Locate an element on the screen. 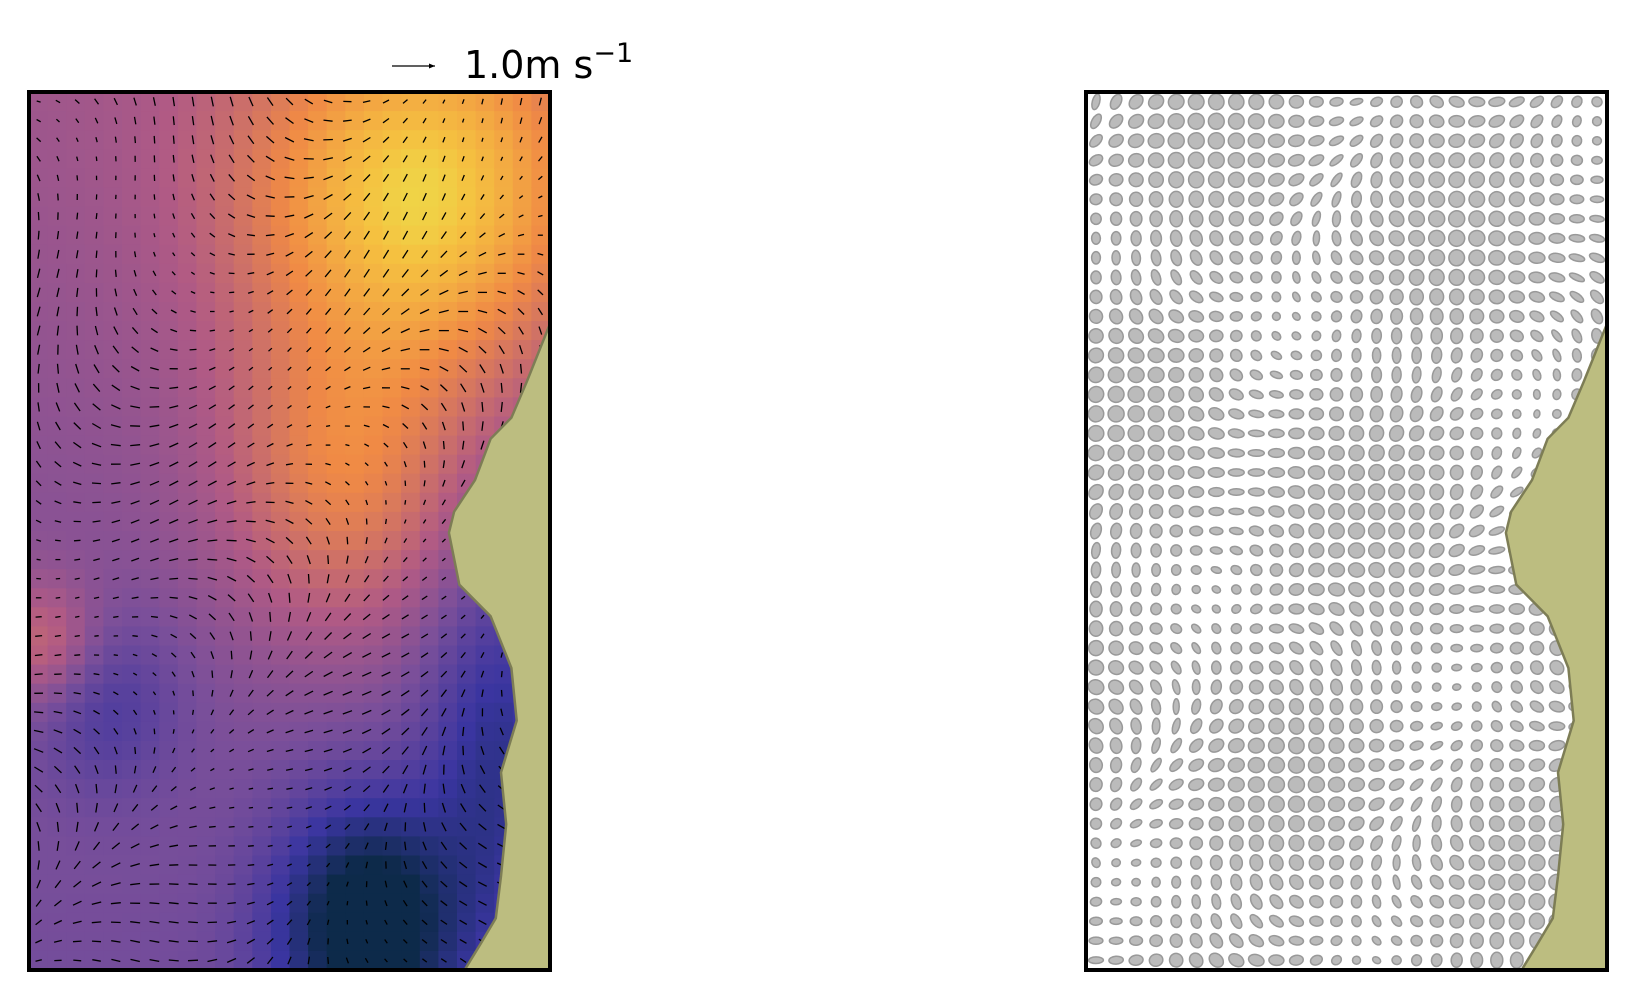 This screenshot has height=999, width=1634. quiver-key-label: 1.0m s−1 is located at coordinates (548, 62).